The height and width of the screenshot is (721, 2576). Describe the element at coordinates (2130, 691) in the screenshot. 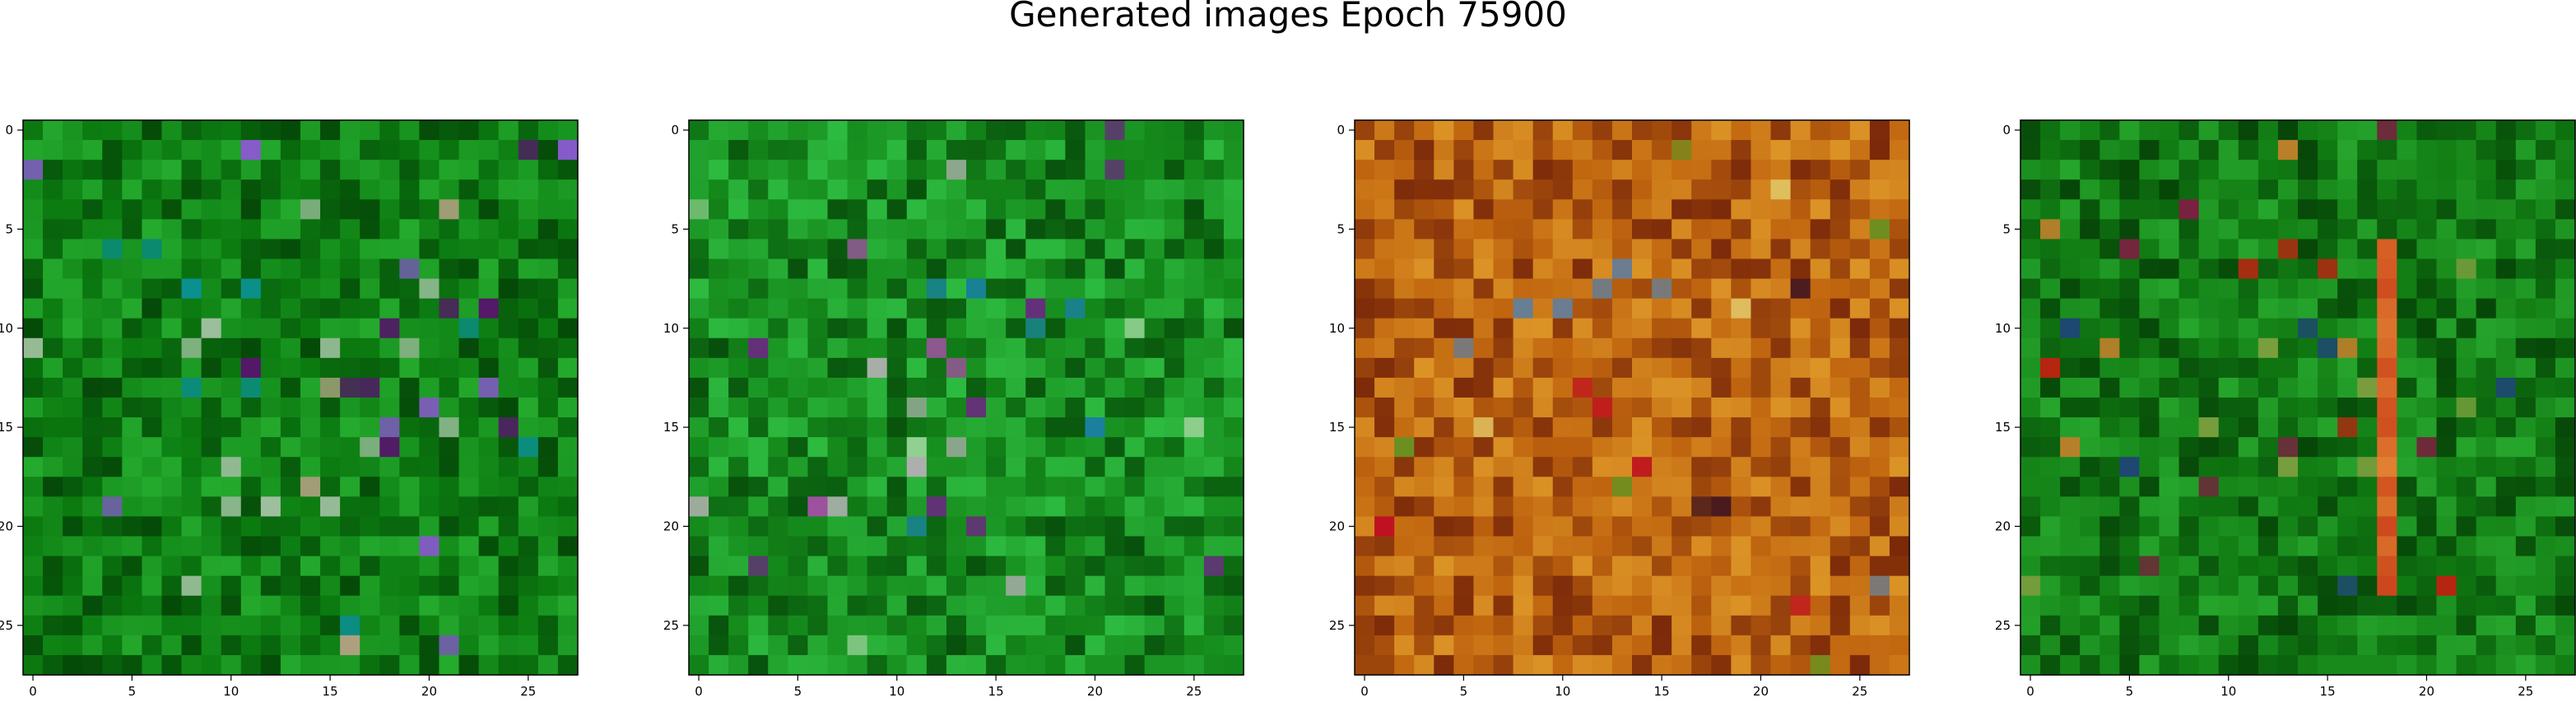

I see `x-tick-label: 5` at that location.